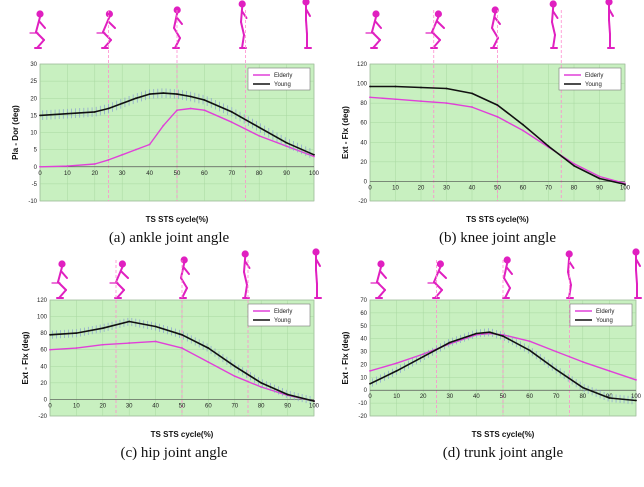 The height and width of the screenshot is (487, 644). Describe the element at coordinates (503, 366) in the screenshot. I see `series-line-young` at that location.